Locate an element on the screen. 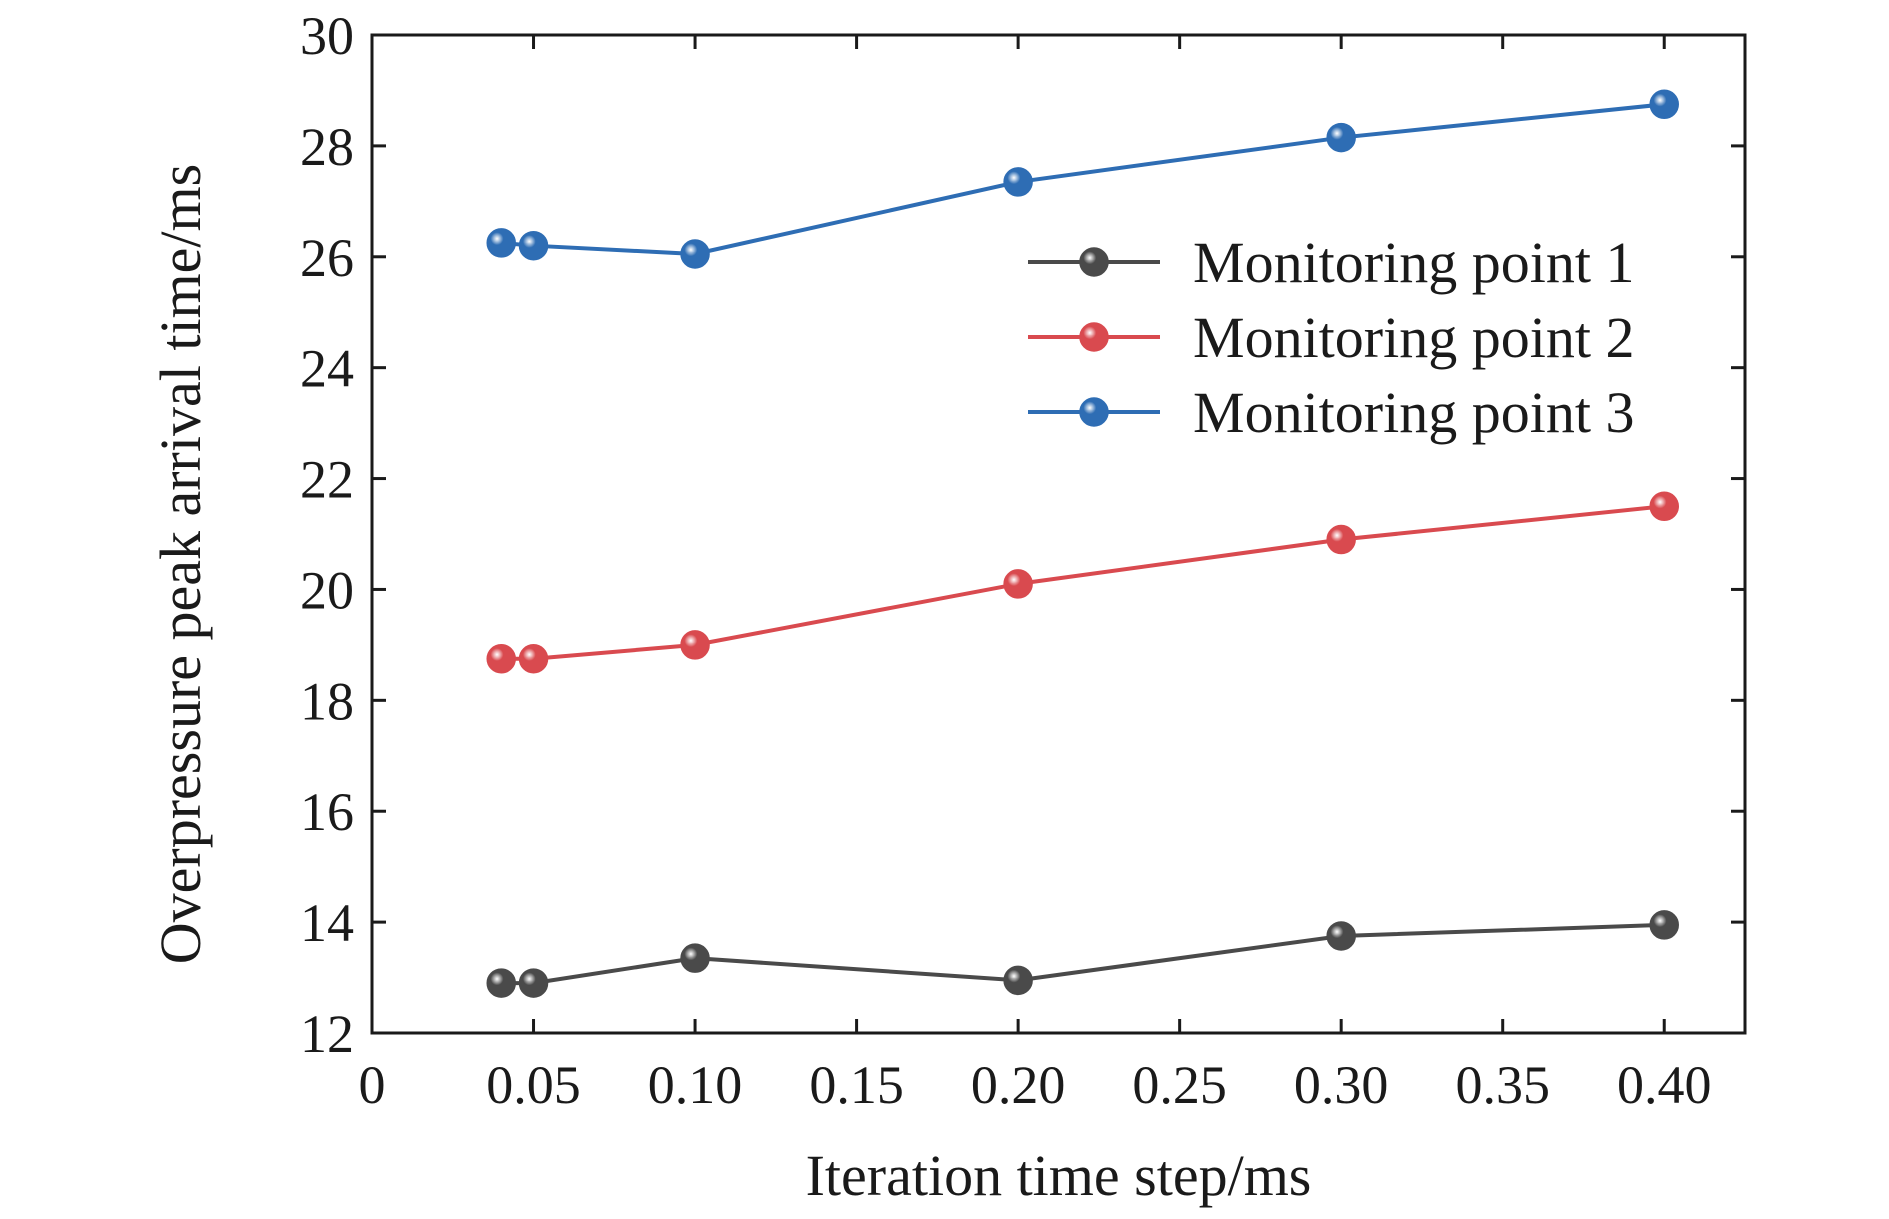 Image resolution: width=1889 pixels, height=1219 pixels. x-tick-label: 0.40 is located at coordinates (1664, 1085).